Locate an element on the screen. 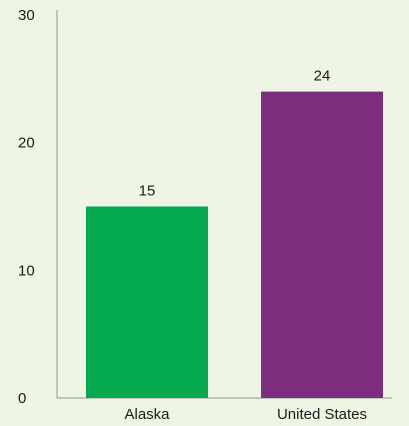  data-label: 15 is located at coordinates (147, 191).